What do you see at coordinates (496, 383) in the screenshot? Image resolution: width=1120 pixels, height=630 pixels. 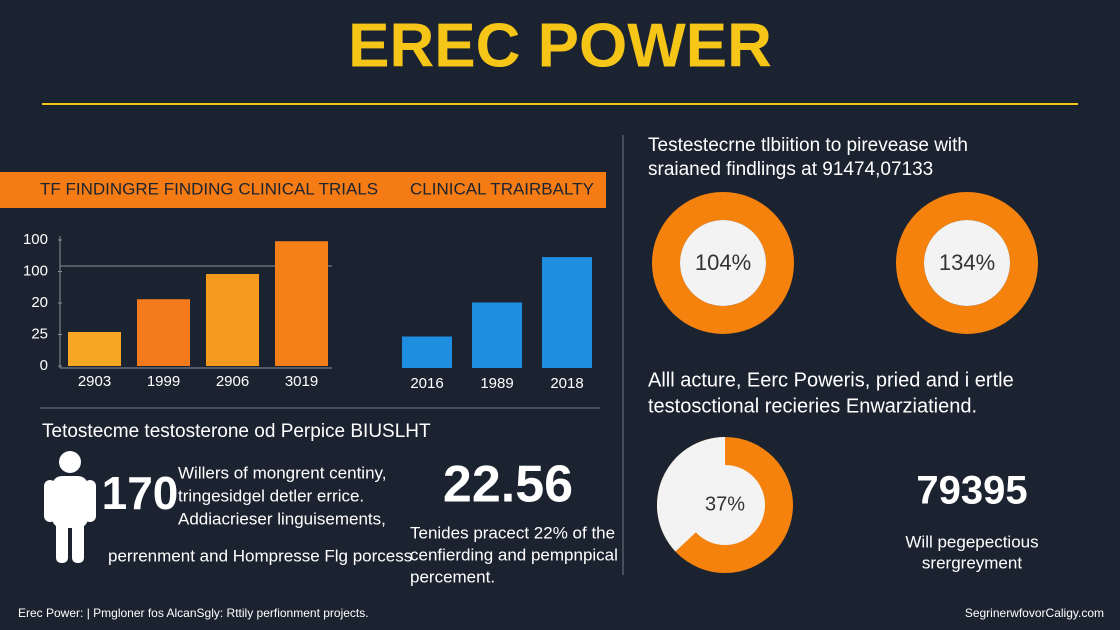 I see `x-tick-label: 1989` at bounding box center [496, 383].